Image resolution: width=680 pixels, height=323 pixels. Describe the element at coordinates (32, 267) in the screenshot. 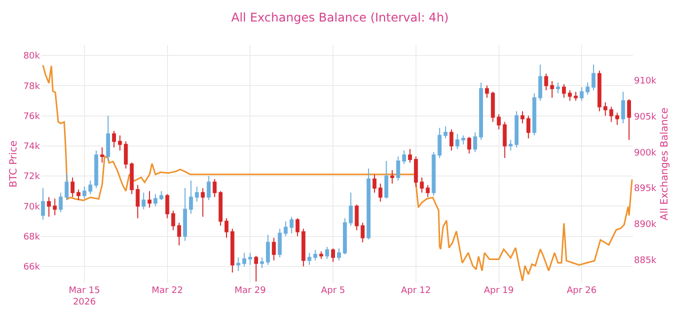

I see `y-tick-label: 66k` at that location.